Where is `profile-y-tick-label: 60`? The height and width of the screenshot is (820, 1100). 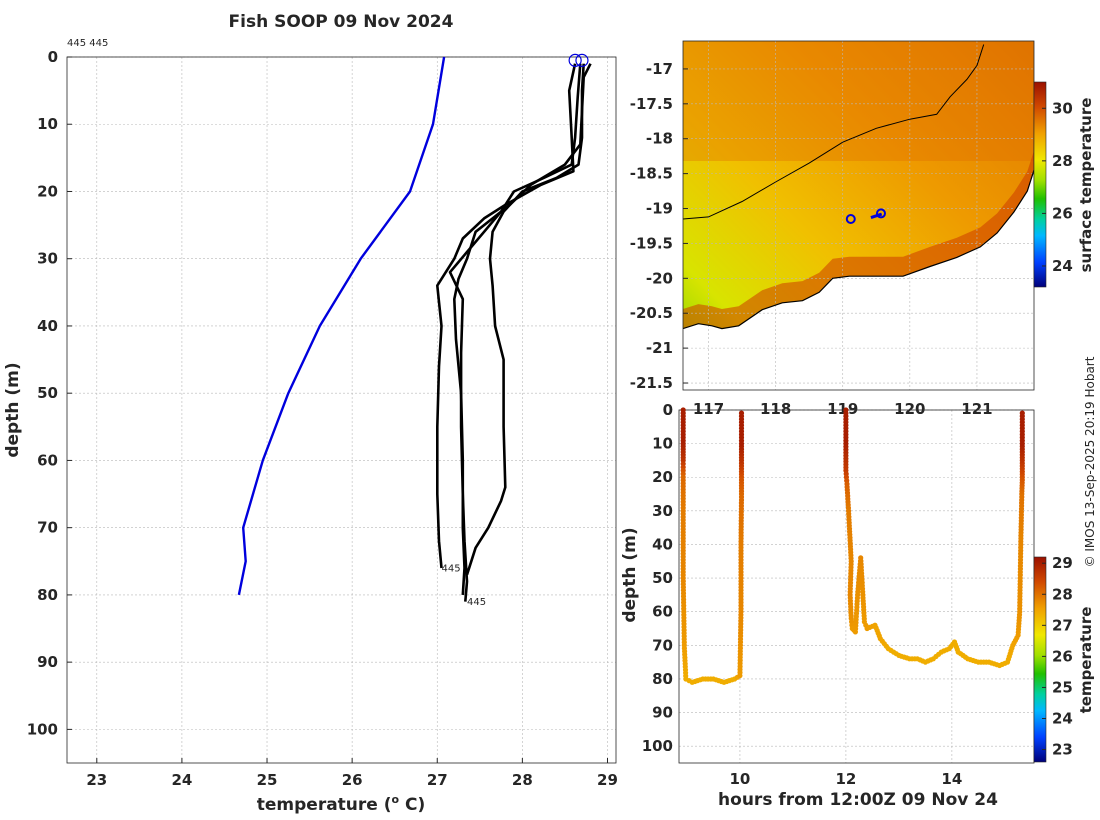 profile-y-tick-label: 60 is located at coordinates (47, 460).